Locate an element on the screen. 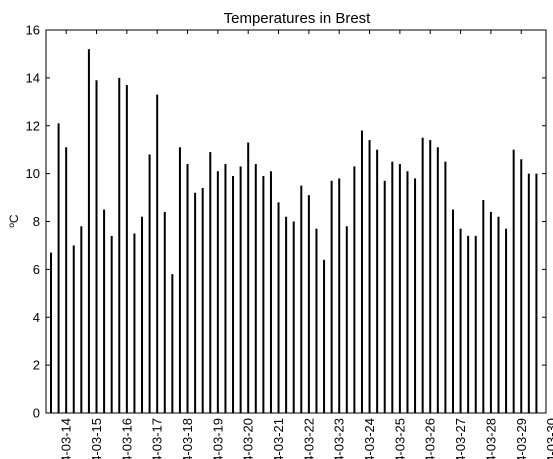 The height and width of the screenshot is (459, 553). x-tick-label-1: 2014-03-15 is located at coordinates (96, 438).